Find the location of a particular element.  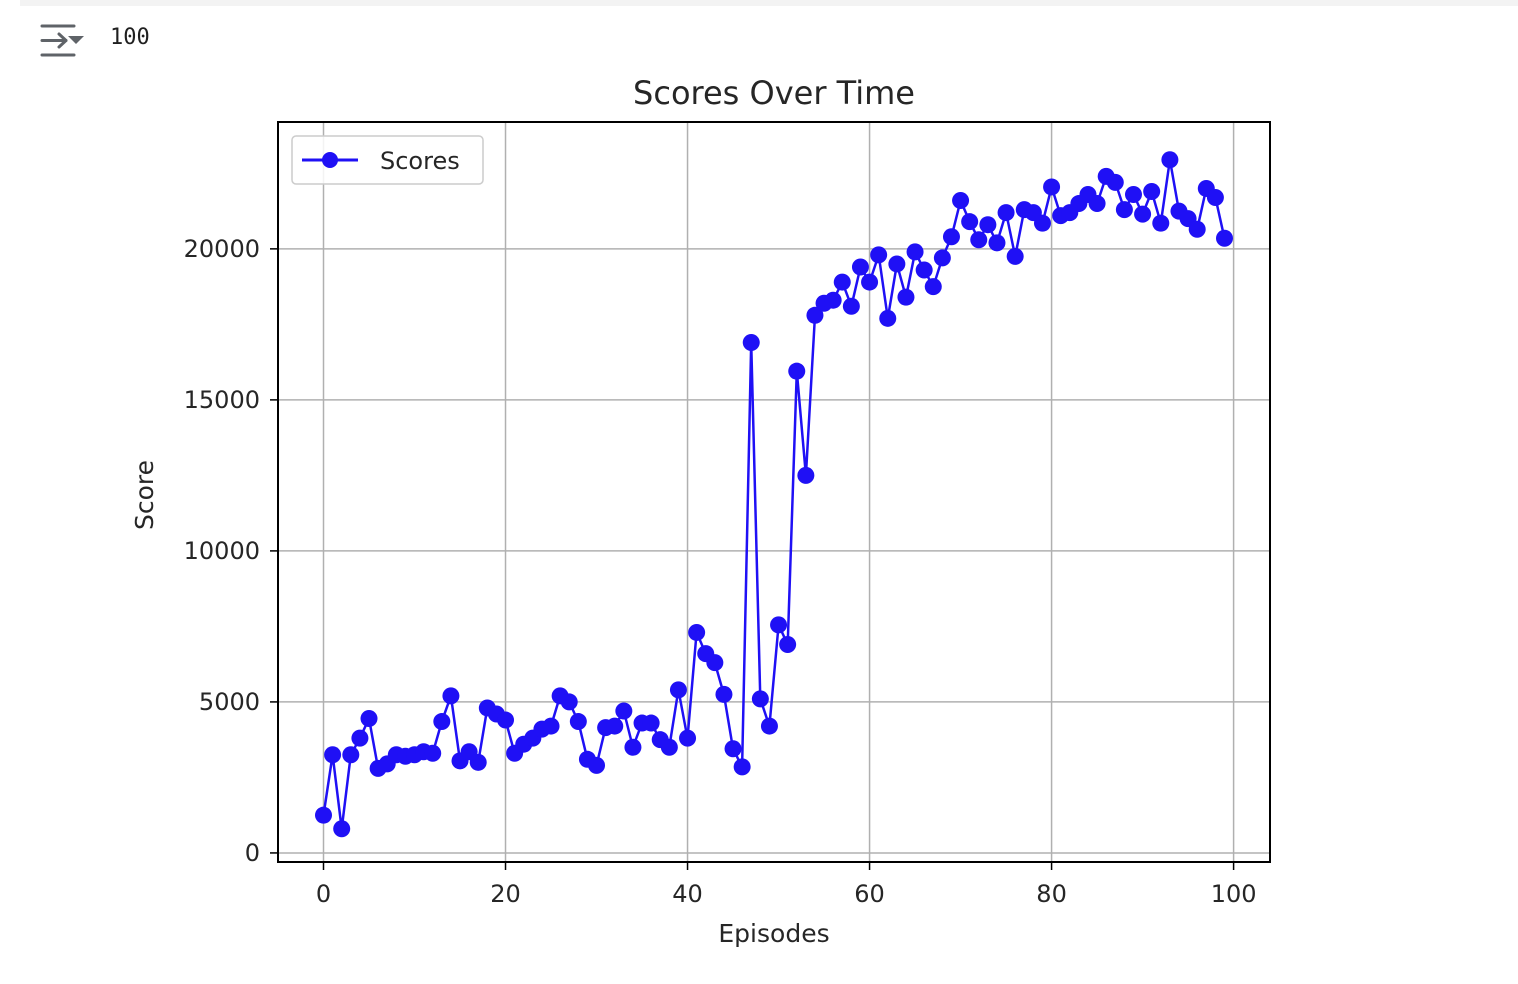

collapse-output-icon is located at coordinates (63, 41).